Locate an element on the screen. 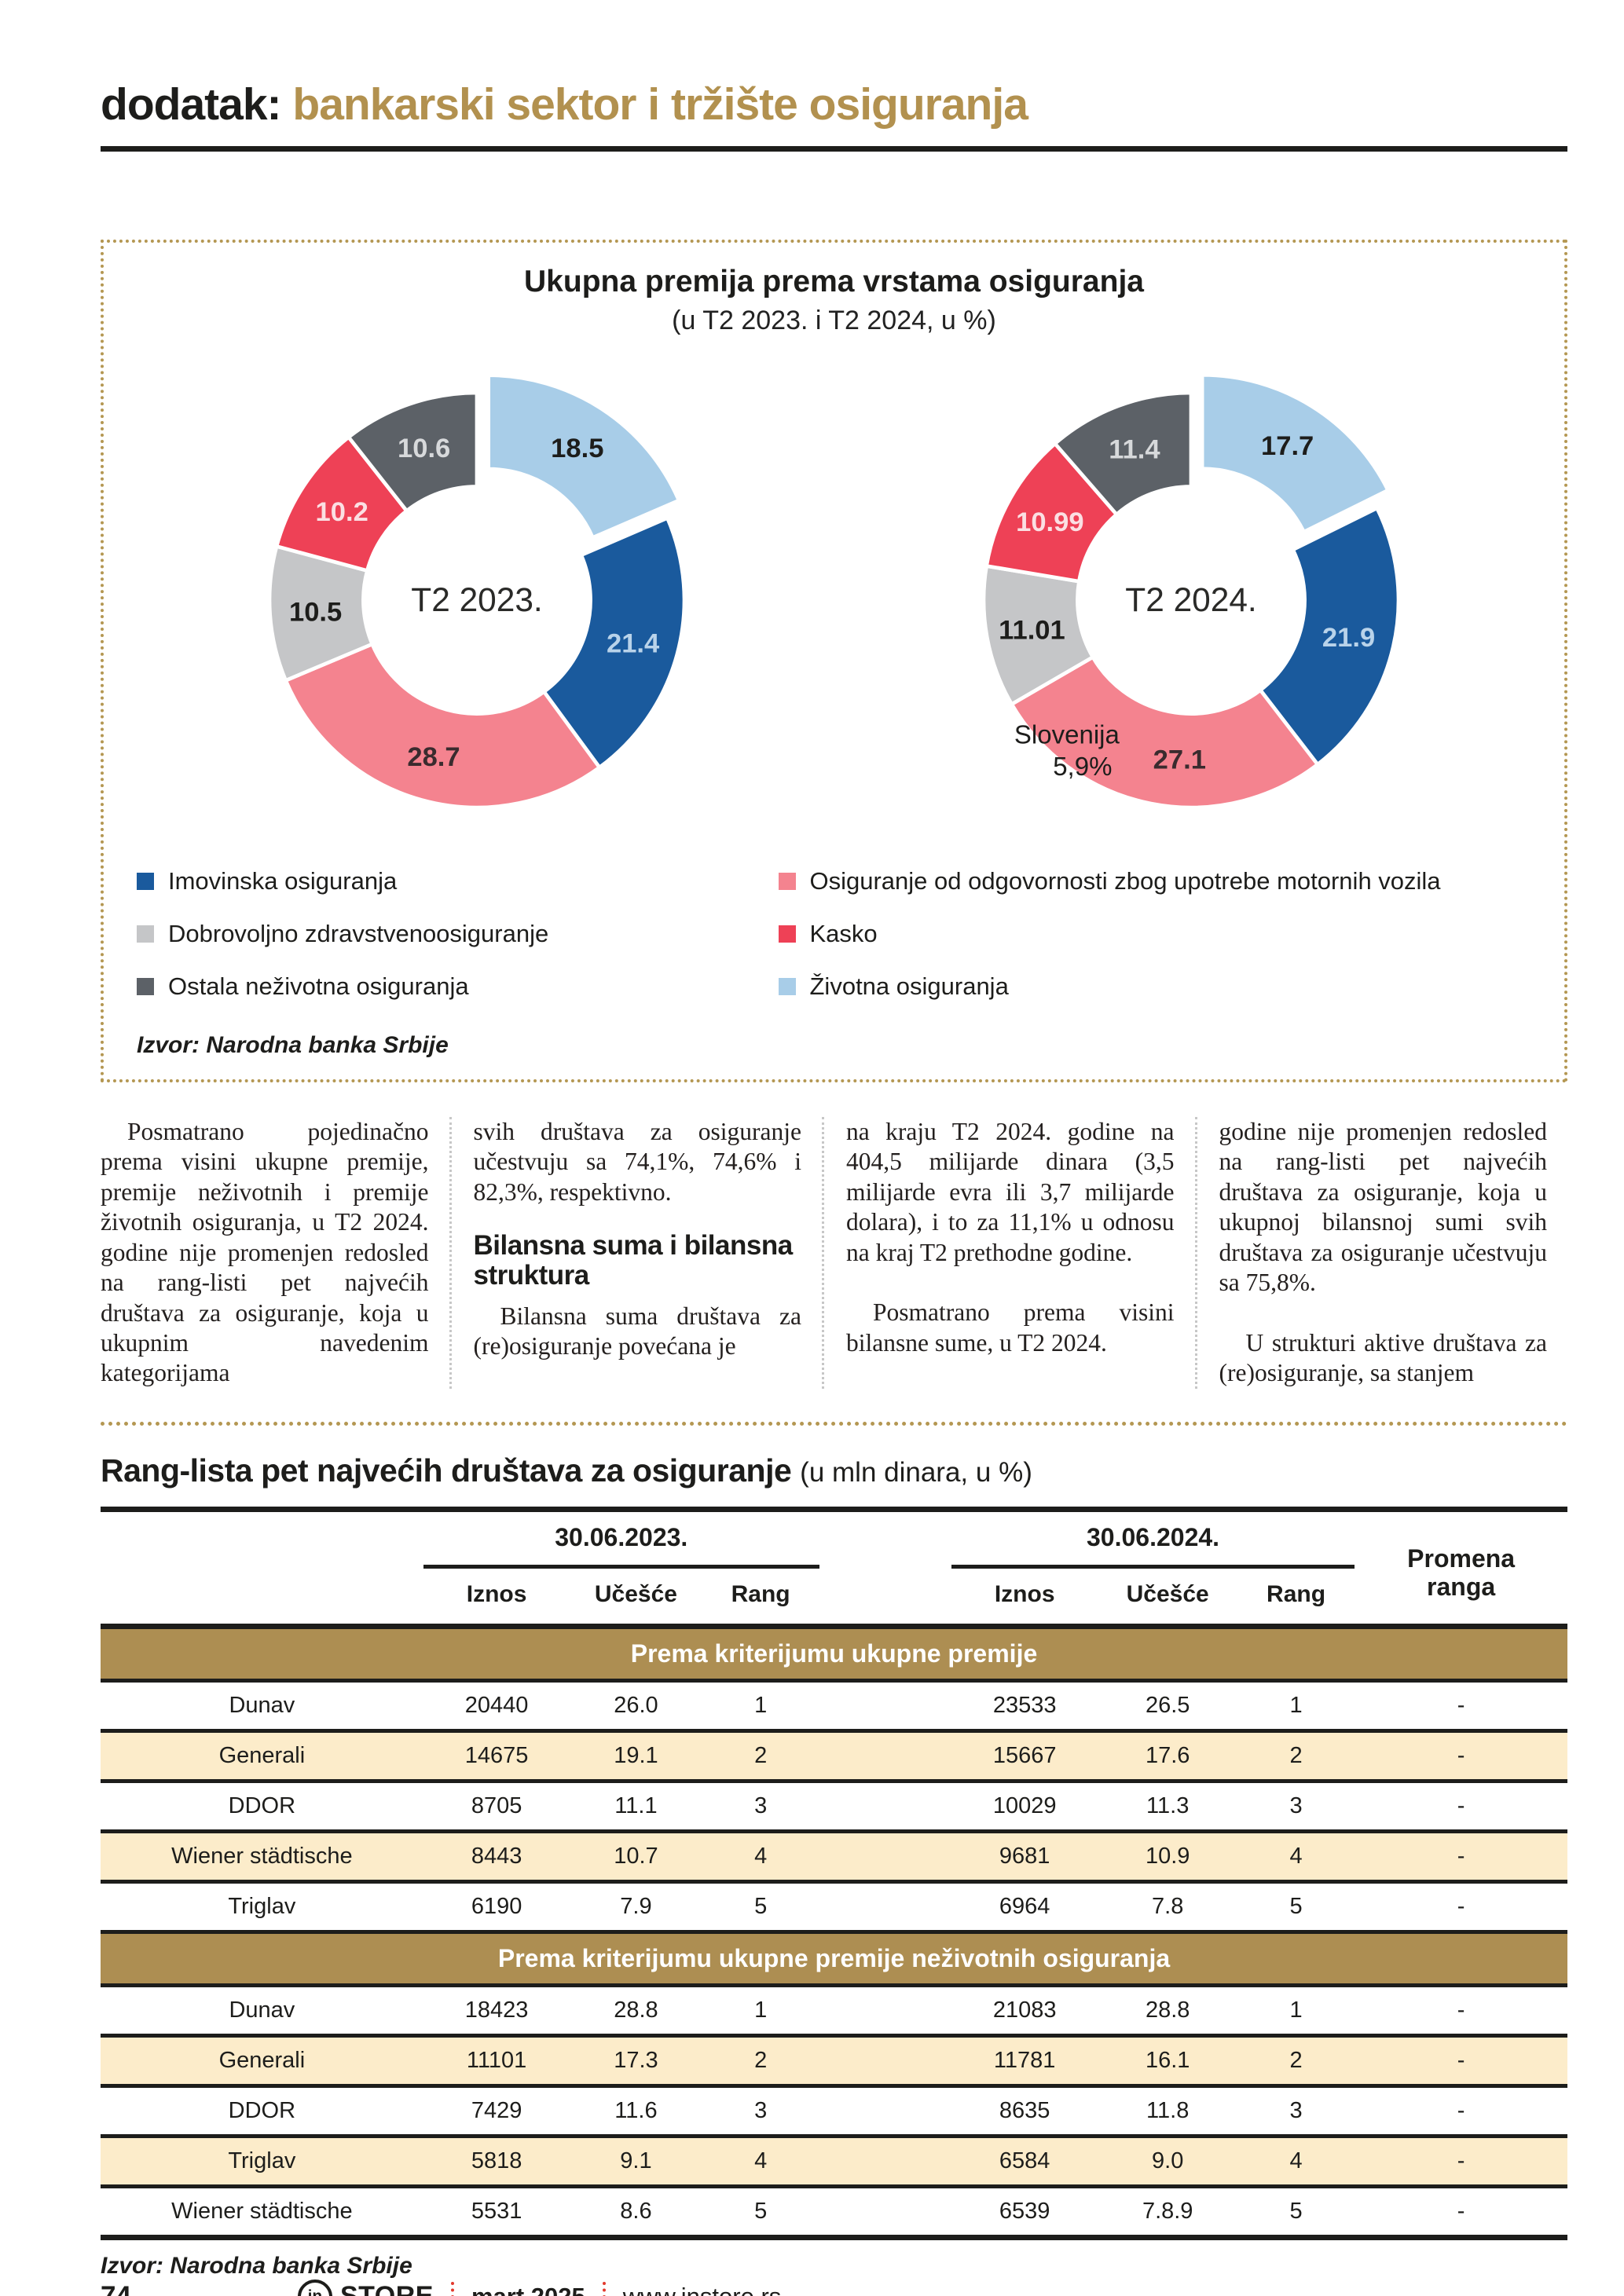 The height and width of the screenshot is (2296, 1624). table-row: Generali 14675 19.1 2 15667 17.6 2 - is located at coordinates (834, 1756).